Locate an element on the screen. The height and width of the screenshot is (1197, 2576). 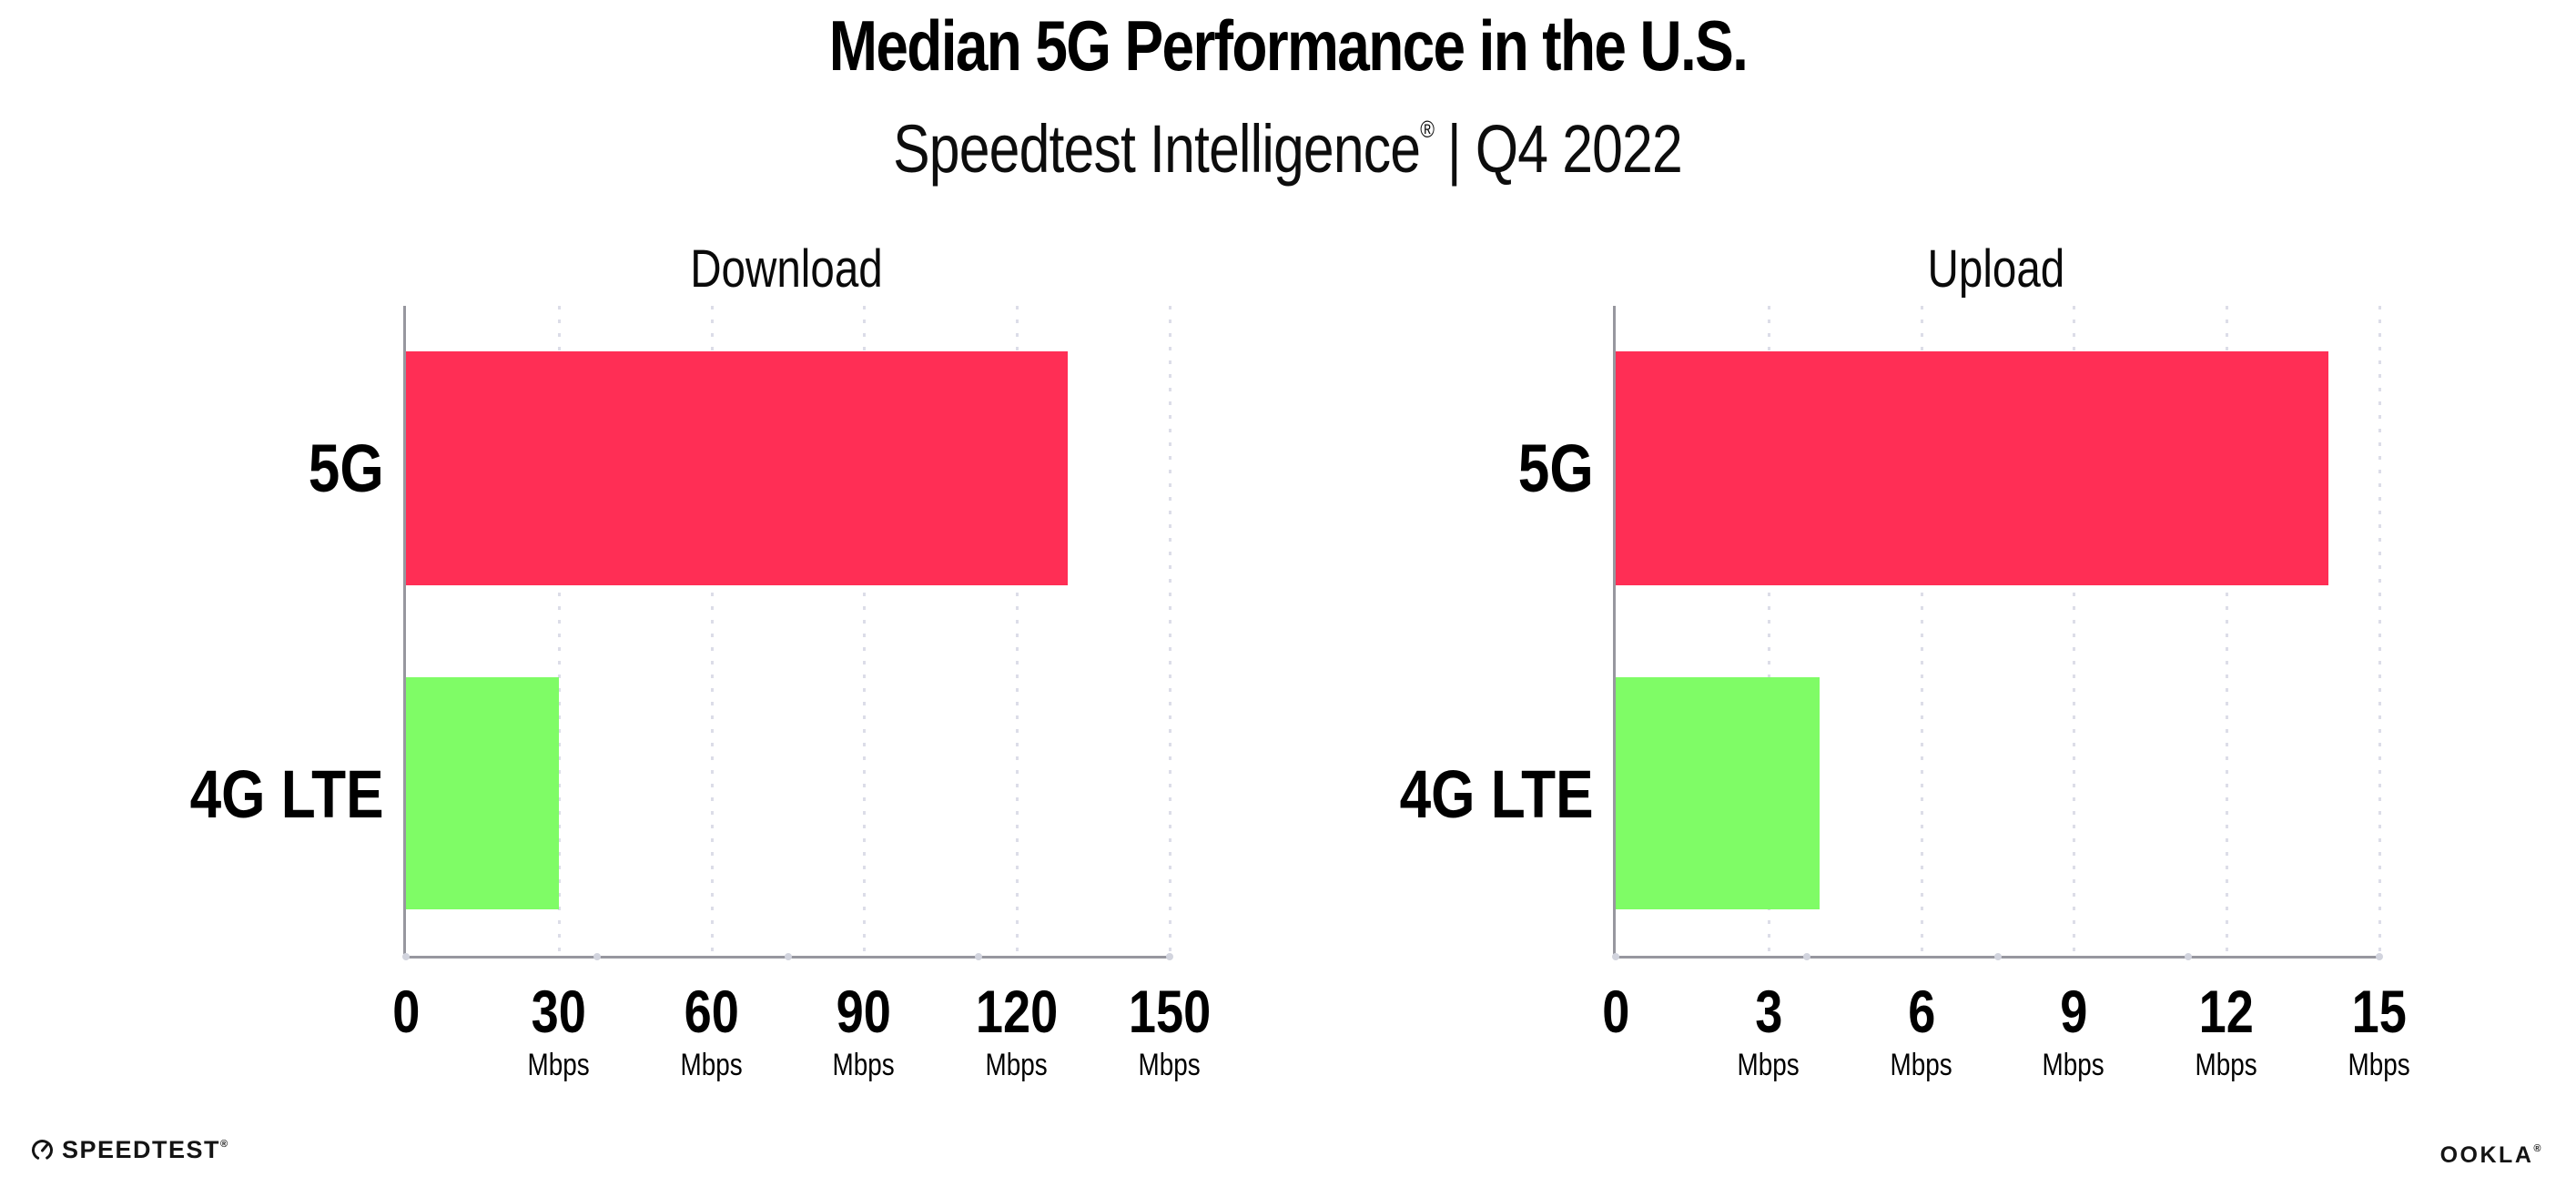
page-title: Median 5G Performance in the U.S. is located at coordinates (1288, 46).